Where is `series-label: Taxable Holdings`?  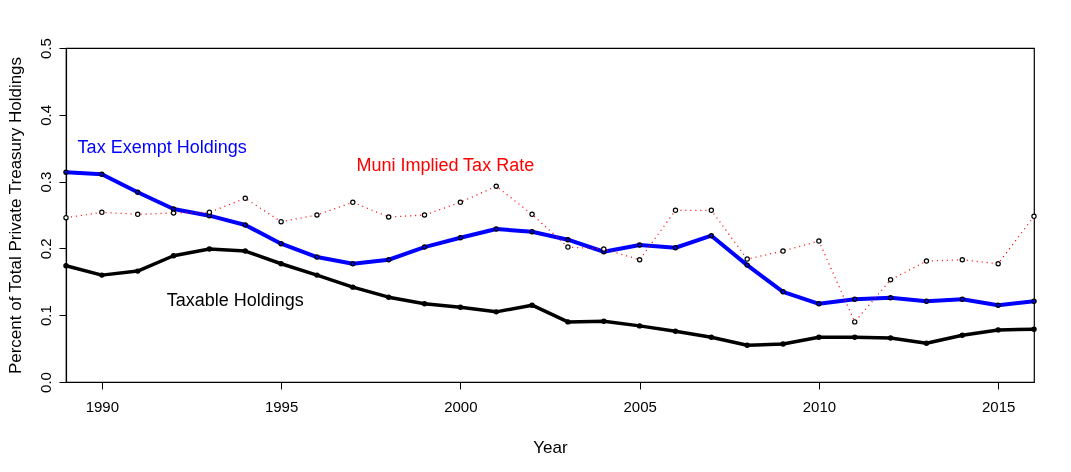
series-label: Taxable Holdings is located at coordinates (235, 299).